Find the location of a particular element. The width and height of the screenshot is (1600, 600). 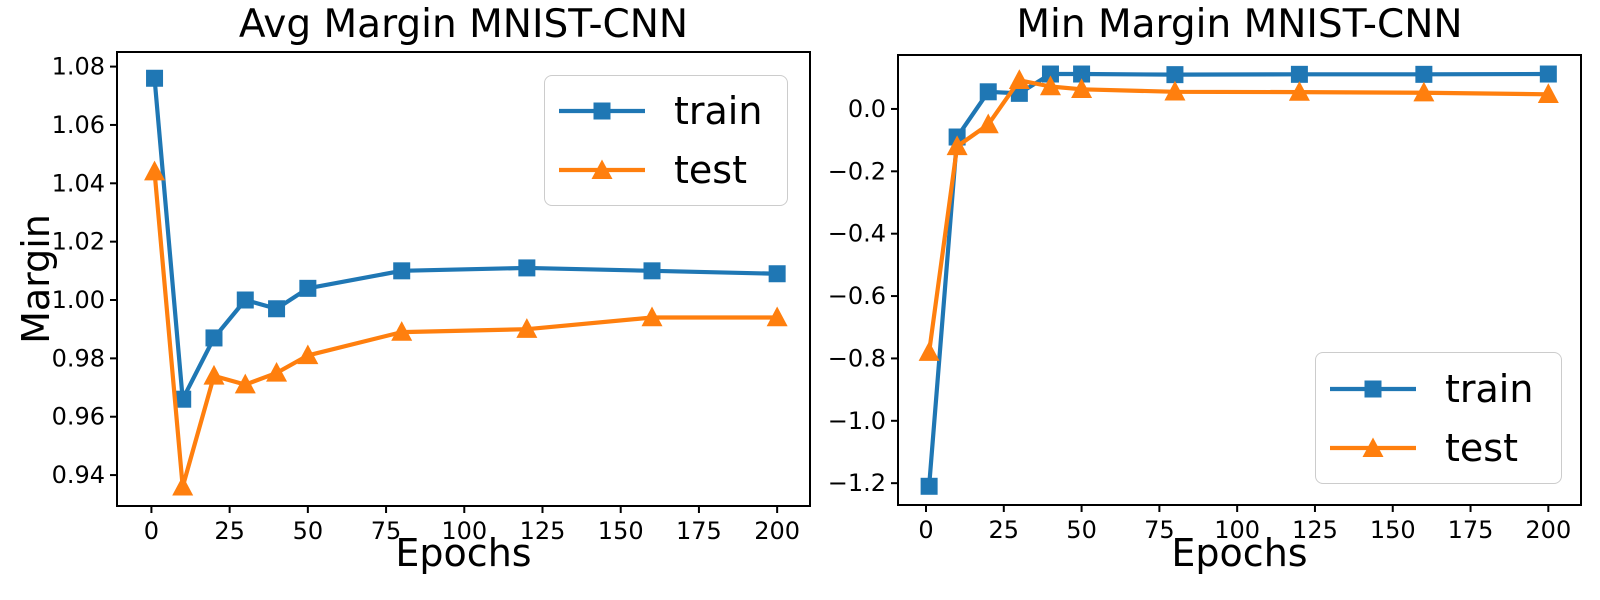

y-tick-label: 0.98 is located at coordinates (78, 358).